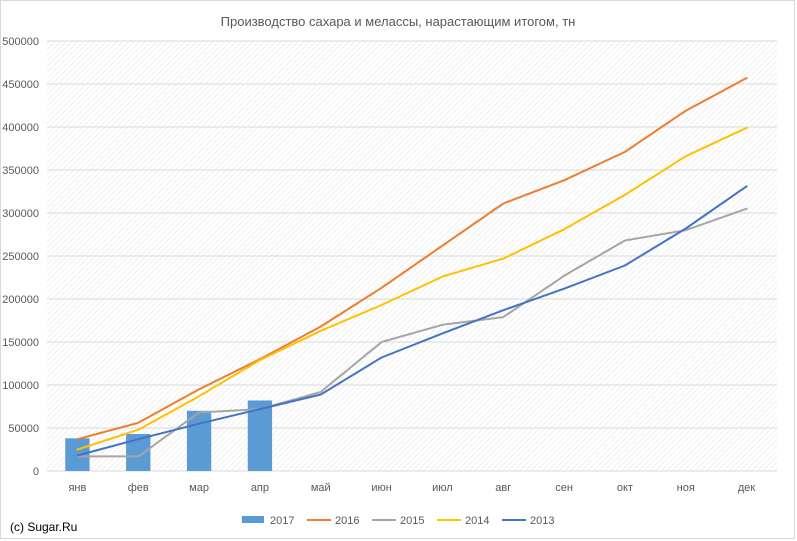 The image size is (797, 541). Describe the element at coordinates (199, 488) in the screenshot. I see `x-tick-label: мар` at that location.